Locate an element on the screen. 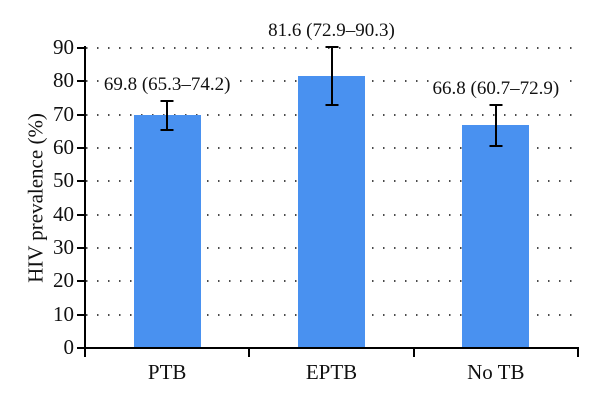  bar-value-label: 81.6 (72.9–90.3) is located at coordinates (331, 30).